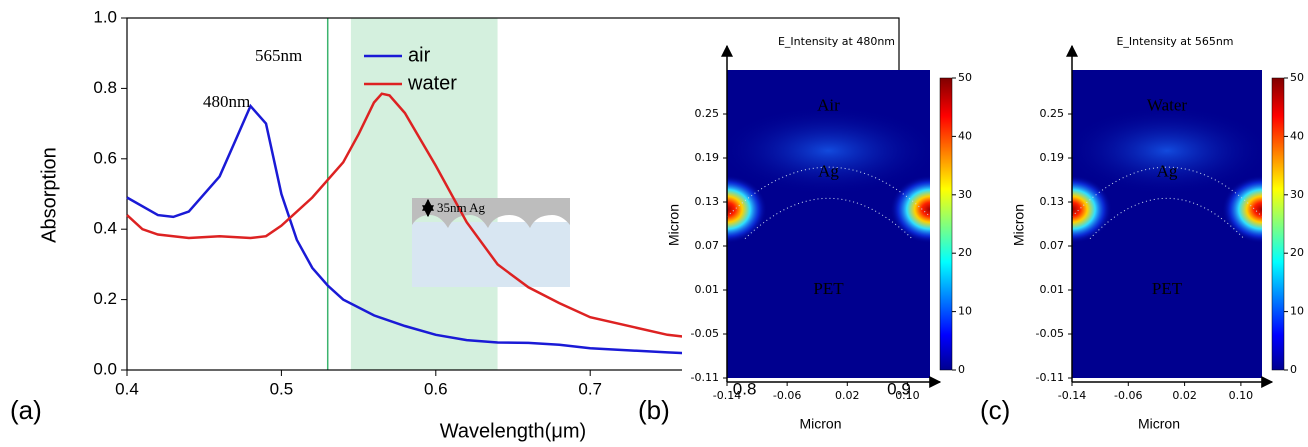 The width and height of the screenshot is (1308, 447). Describe the element at coordinates (105, 16) in the screenshot. I see `y-tick-label: 1.0` at that location.